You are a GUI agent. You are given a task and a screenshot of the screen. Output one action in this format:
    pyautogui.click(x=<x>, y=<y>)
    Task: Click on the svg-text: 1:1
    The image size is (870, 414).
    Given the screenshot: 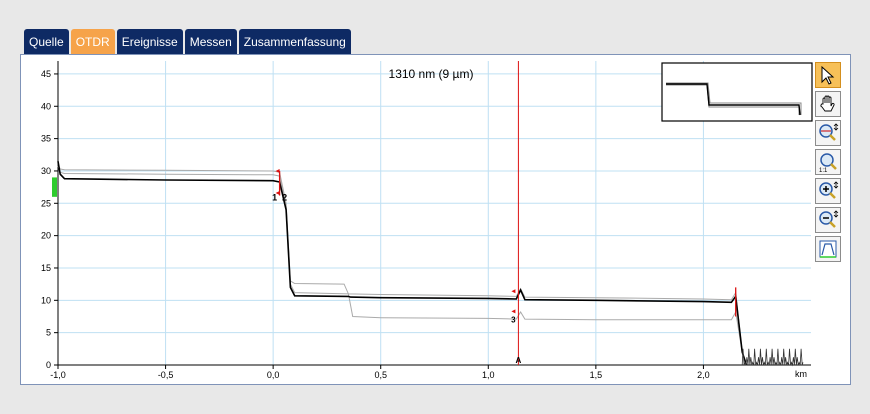 What is the action you would take?
    pyautogui.click(x=823, y=170)
    